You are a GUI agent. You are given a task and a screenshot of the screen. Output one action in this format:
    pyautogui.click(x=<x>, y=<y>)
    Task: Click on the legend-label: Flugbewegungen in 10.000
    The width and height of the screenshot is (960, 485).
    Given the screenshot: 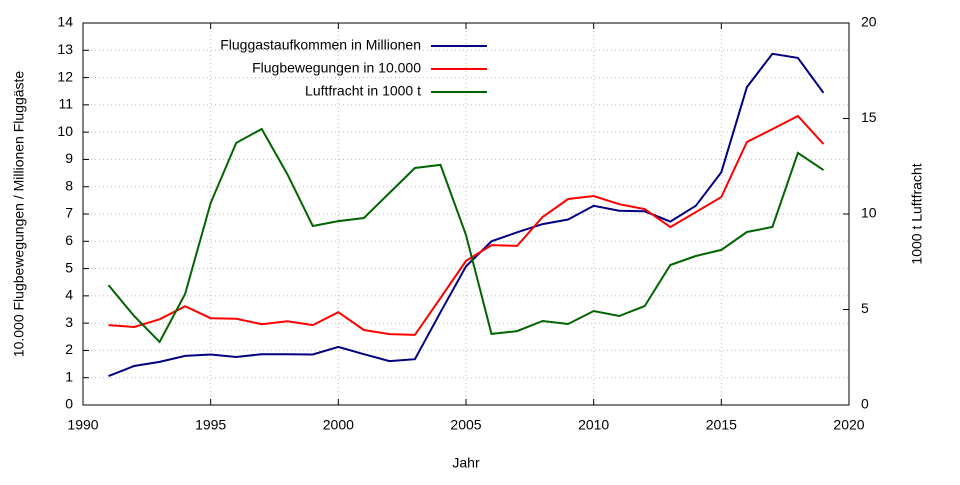 What is the action you would take?
    pyautogui.click(x=336, y=68)
    